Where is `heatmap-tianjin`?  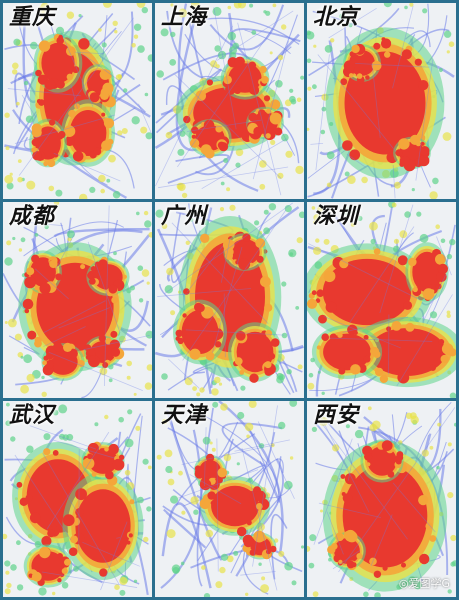 heatmap-tianjin is located at coordinates (229, 499).